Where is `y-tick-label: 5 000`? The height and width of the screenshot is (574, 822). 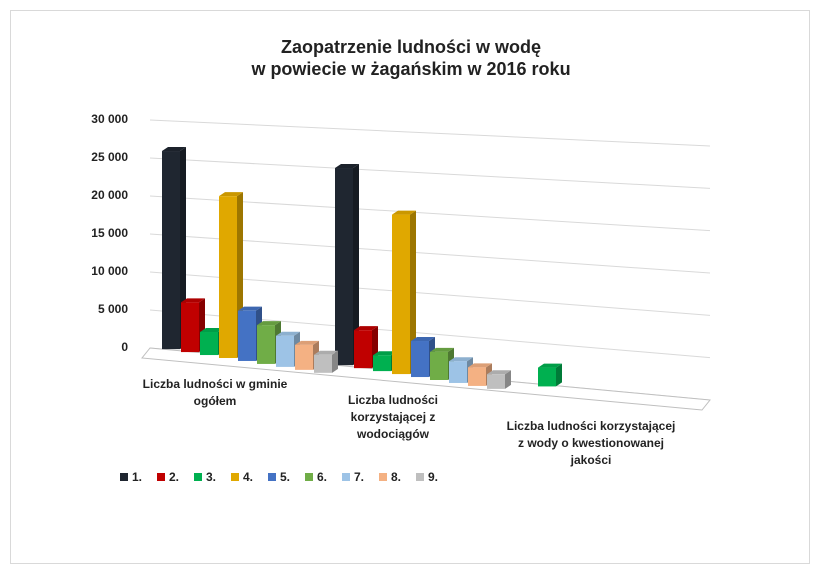
y-tick-label: 5 000 is located at coordinates (113, 309).